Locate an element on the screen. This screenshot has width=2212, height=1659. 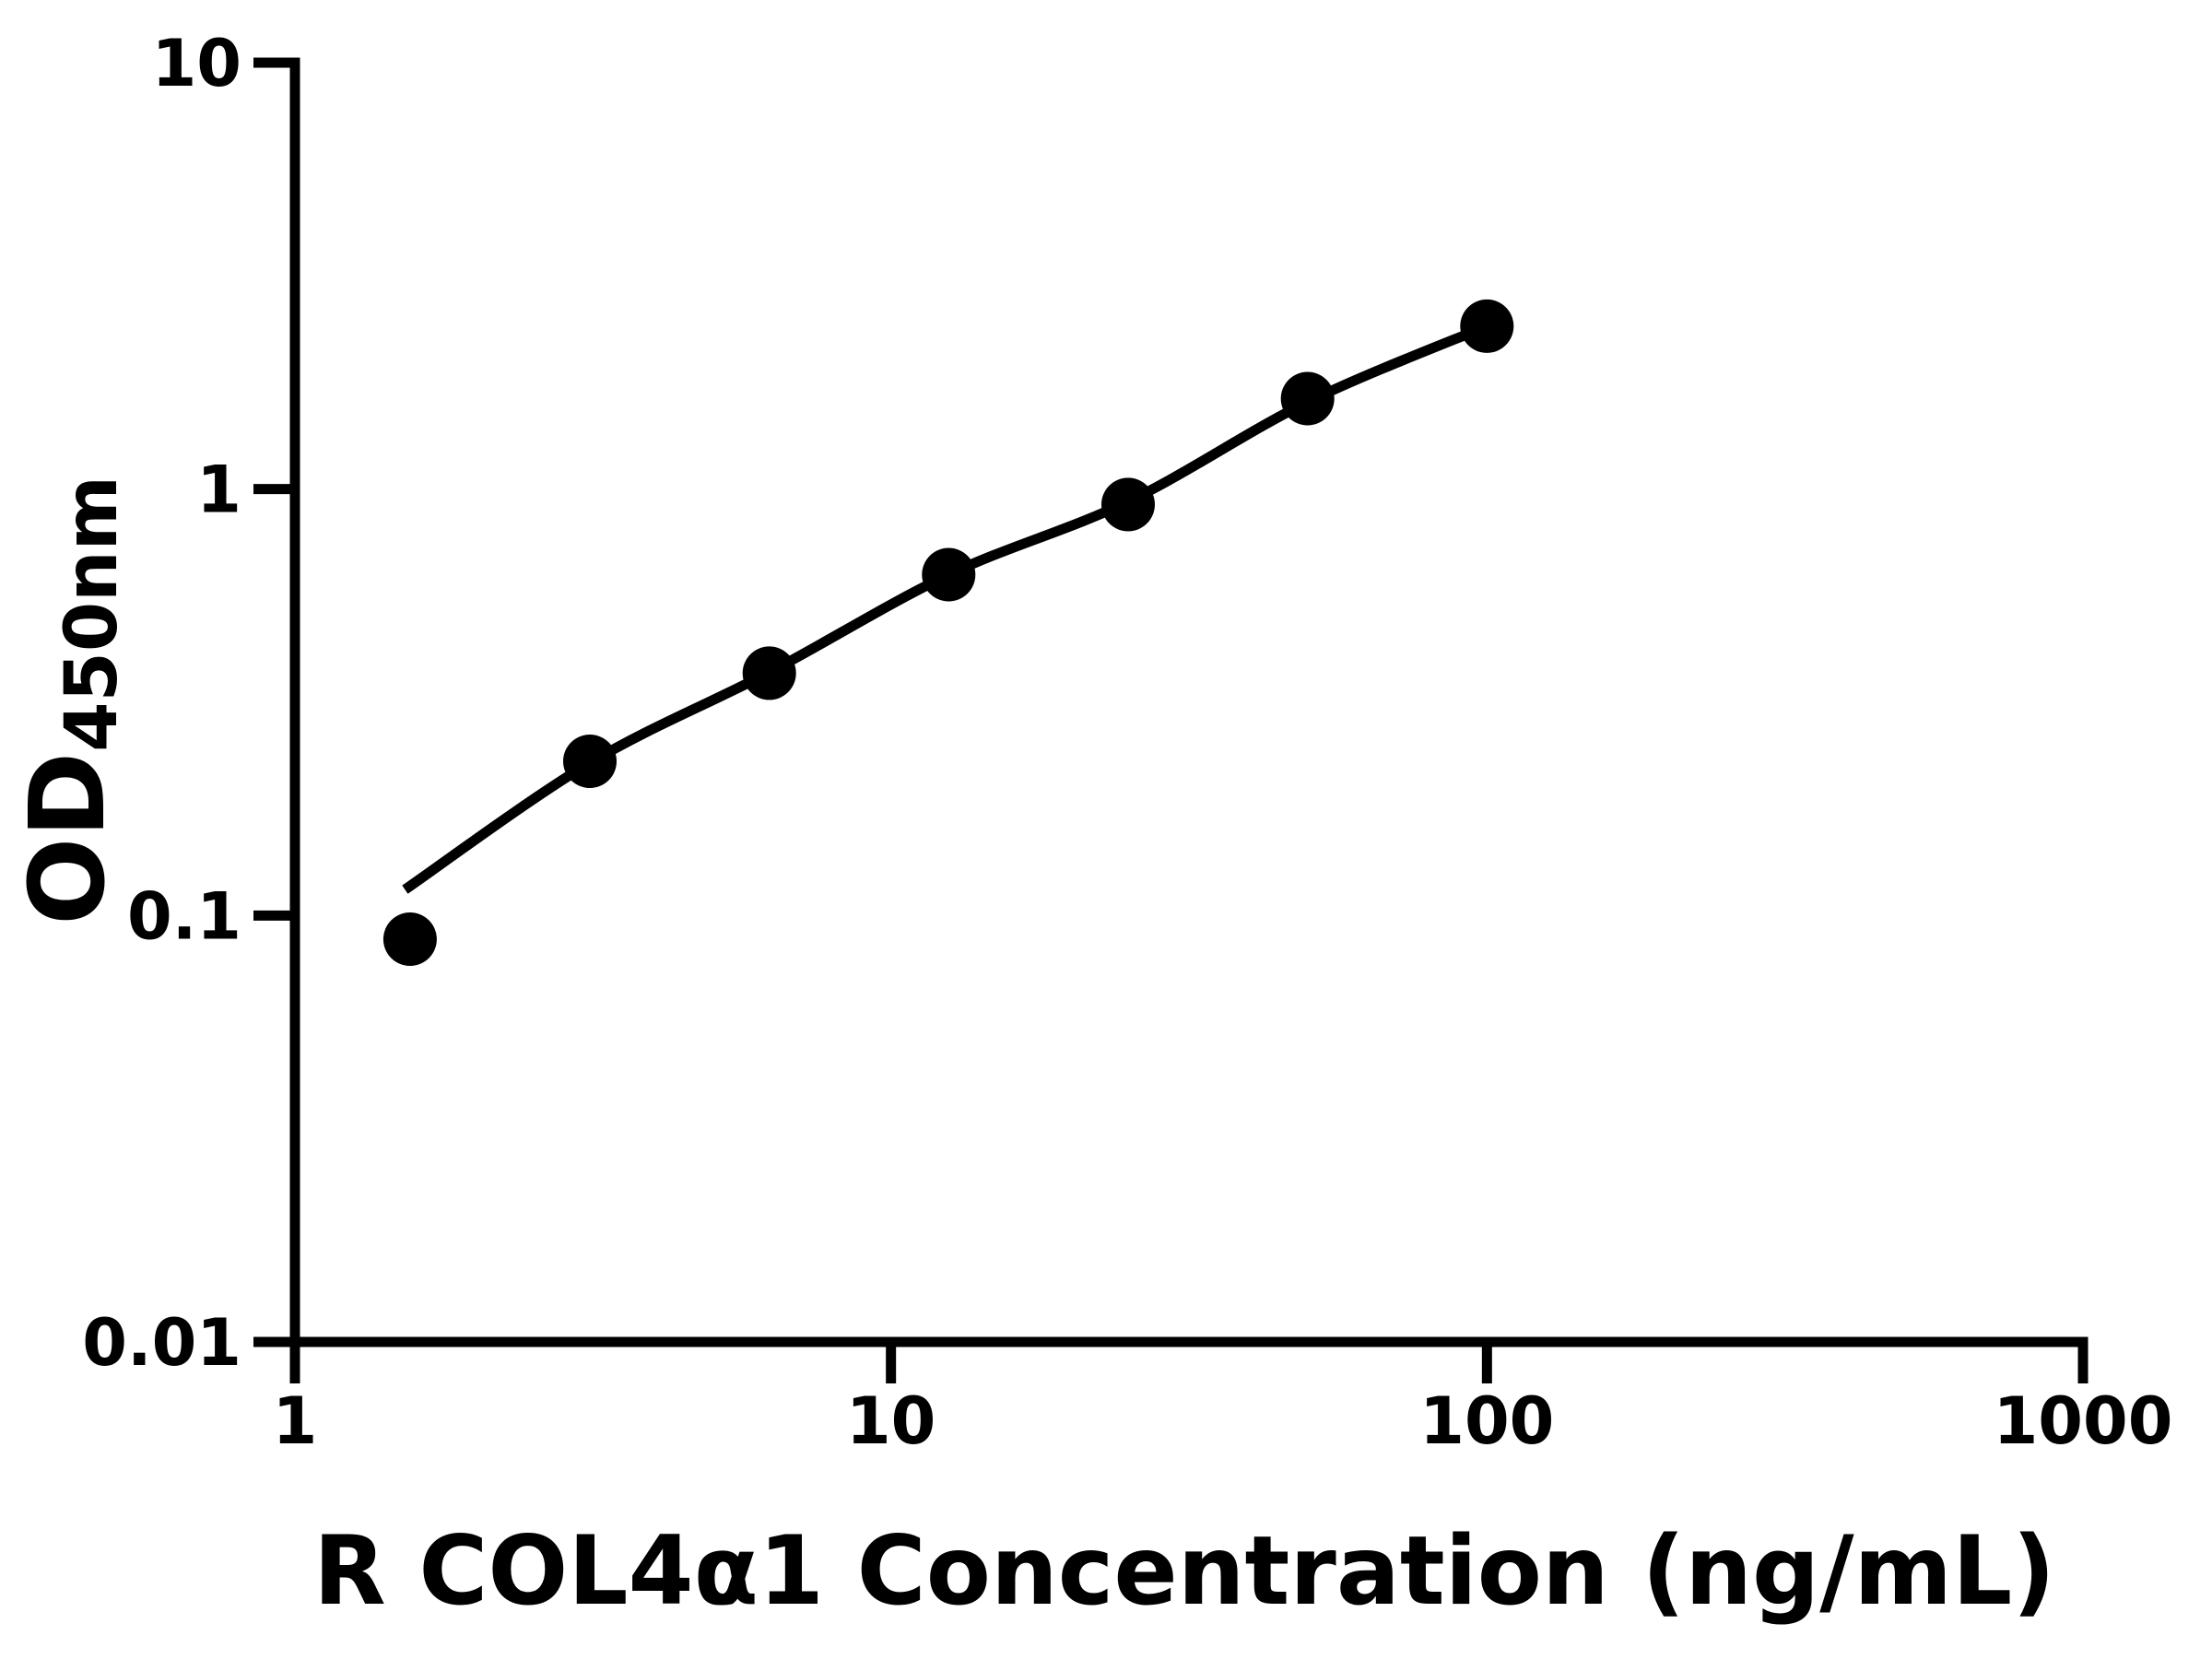
y-tick-label: 0.01 is located at coordinates (161, 1343).